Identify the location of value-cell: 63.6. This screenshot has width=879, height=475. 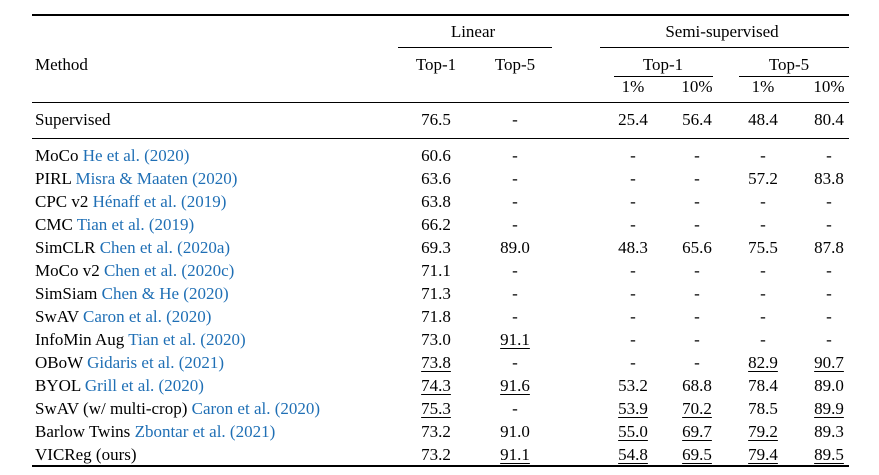
(436, 178).